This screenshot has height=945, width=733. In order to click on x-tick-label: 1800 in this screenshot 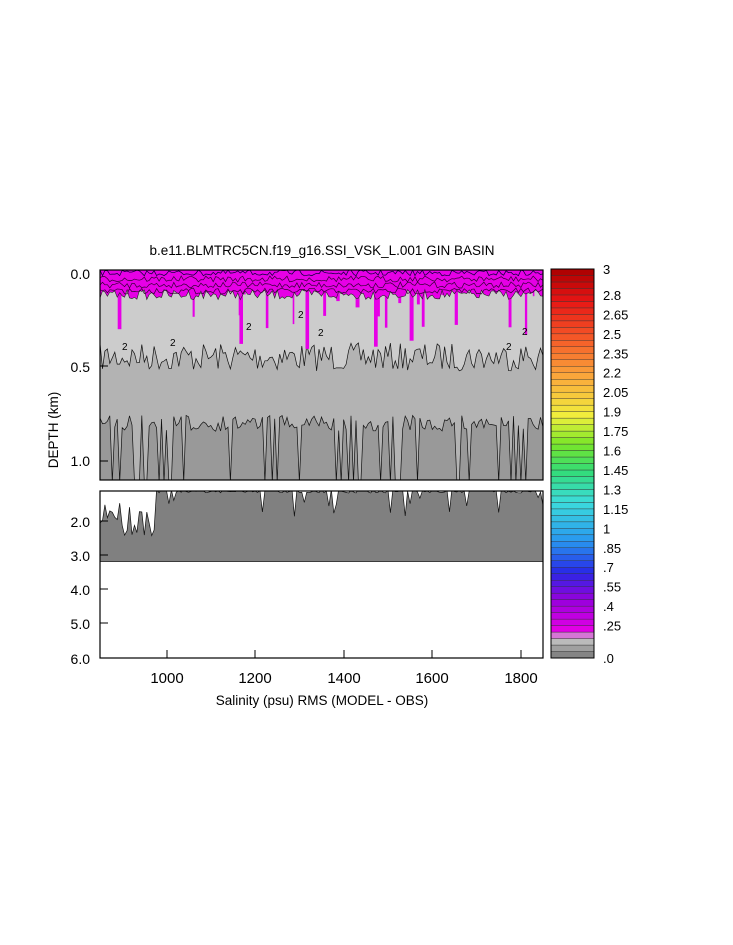, I will do `click(520, 678)`.